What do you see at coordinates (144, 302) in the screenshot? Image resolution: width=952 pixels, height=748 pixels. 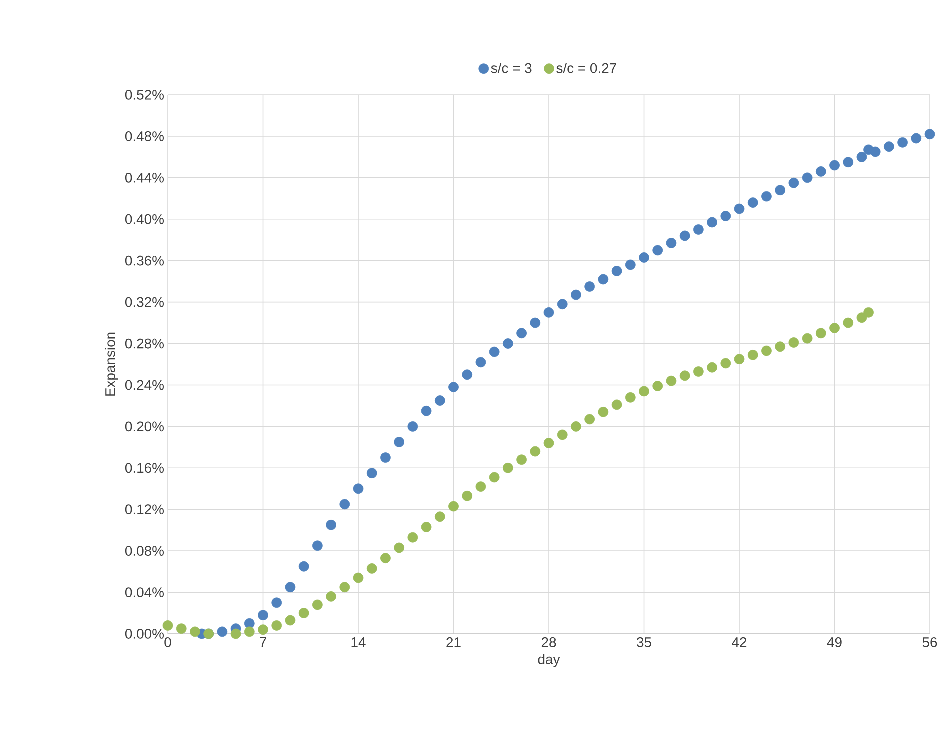 I see `y-tick-label: 0.32%` at bounding box center [144, 302].